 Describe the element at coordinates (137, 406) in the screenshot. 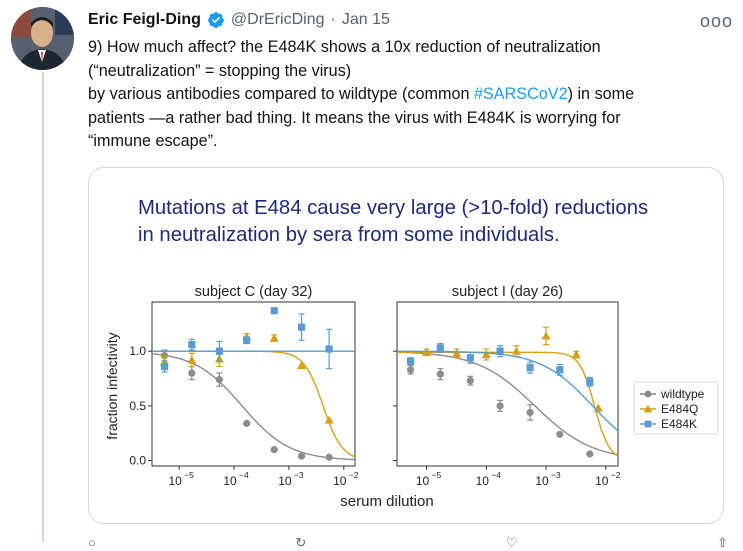

I see `y-tick-label: 0.5` at that location.